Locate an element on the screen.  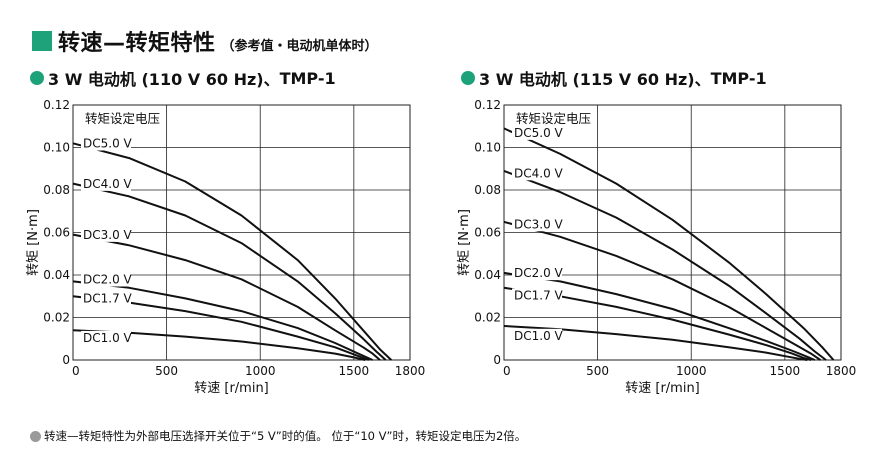
page-subtitle: （参考值・电动机单体时） is located at coordinates (299, 46).